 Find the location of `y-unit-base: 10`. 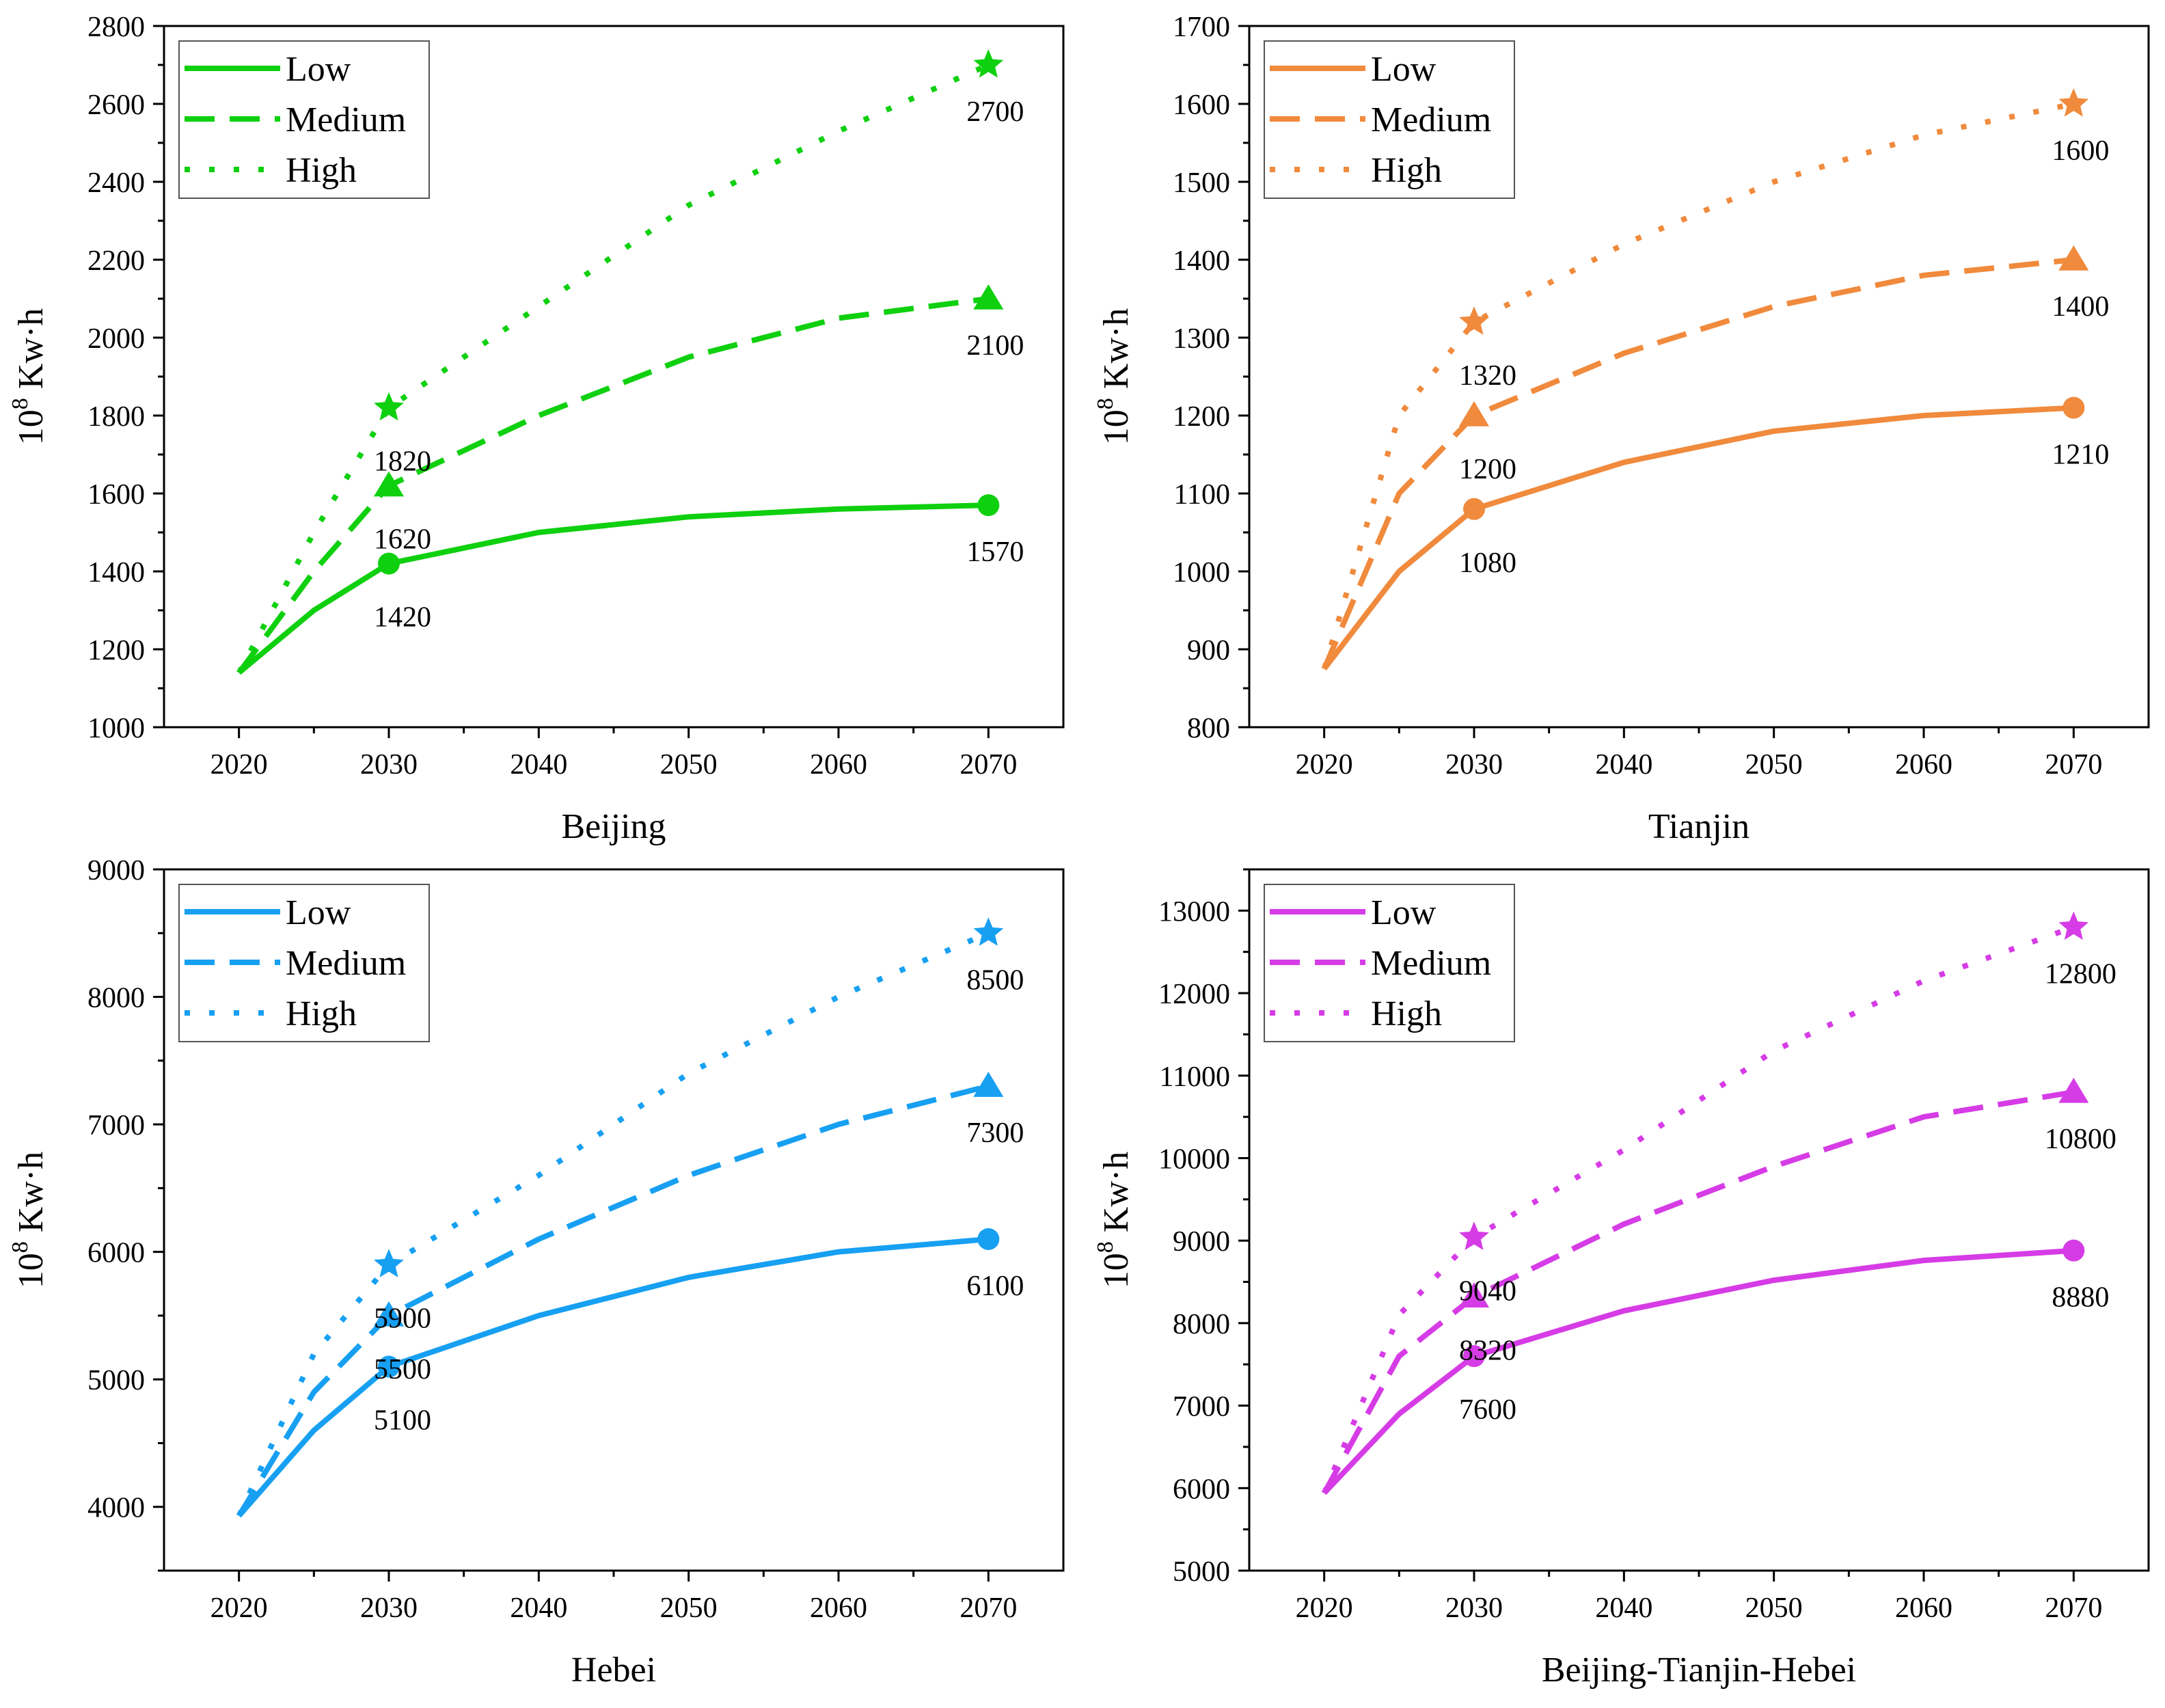

y-unit-base: 10 is located at coordinates (31, 1270).